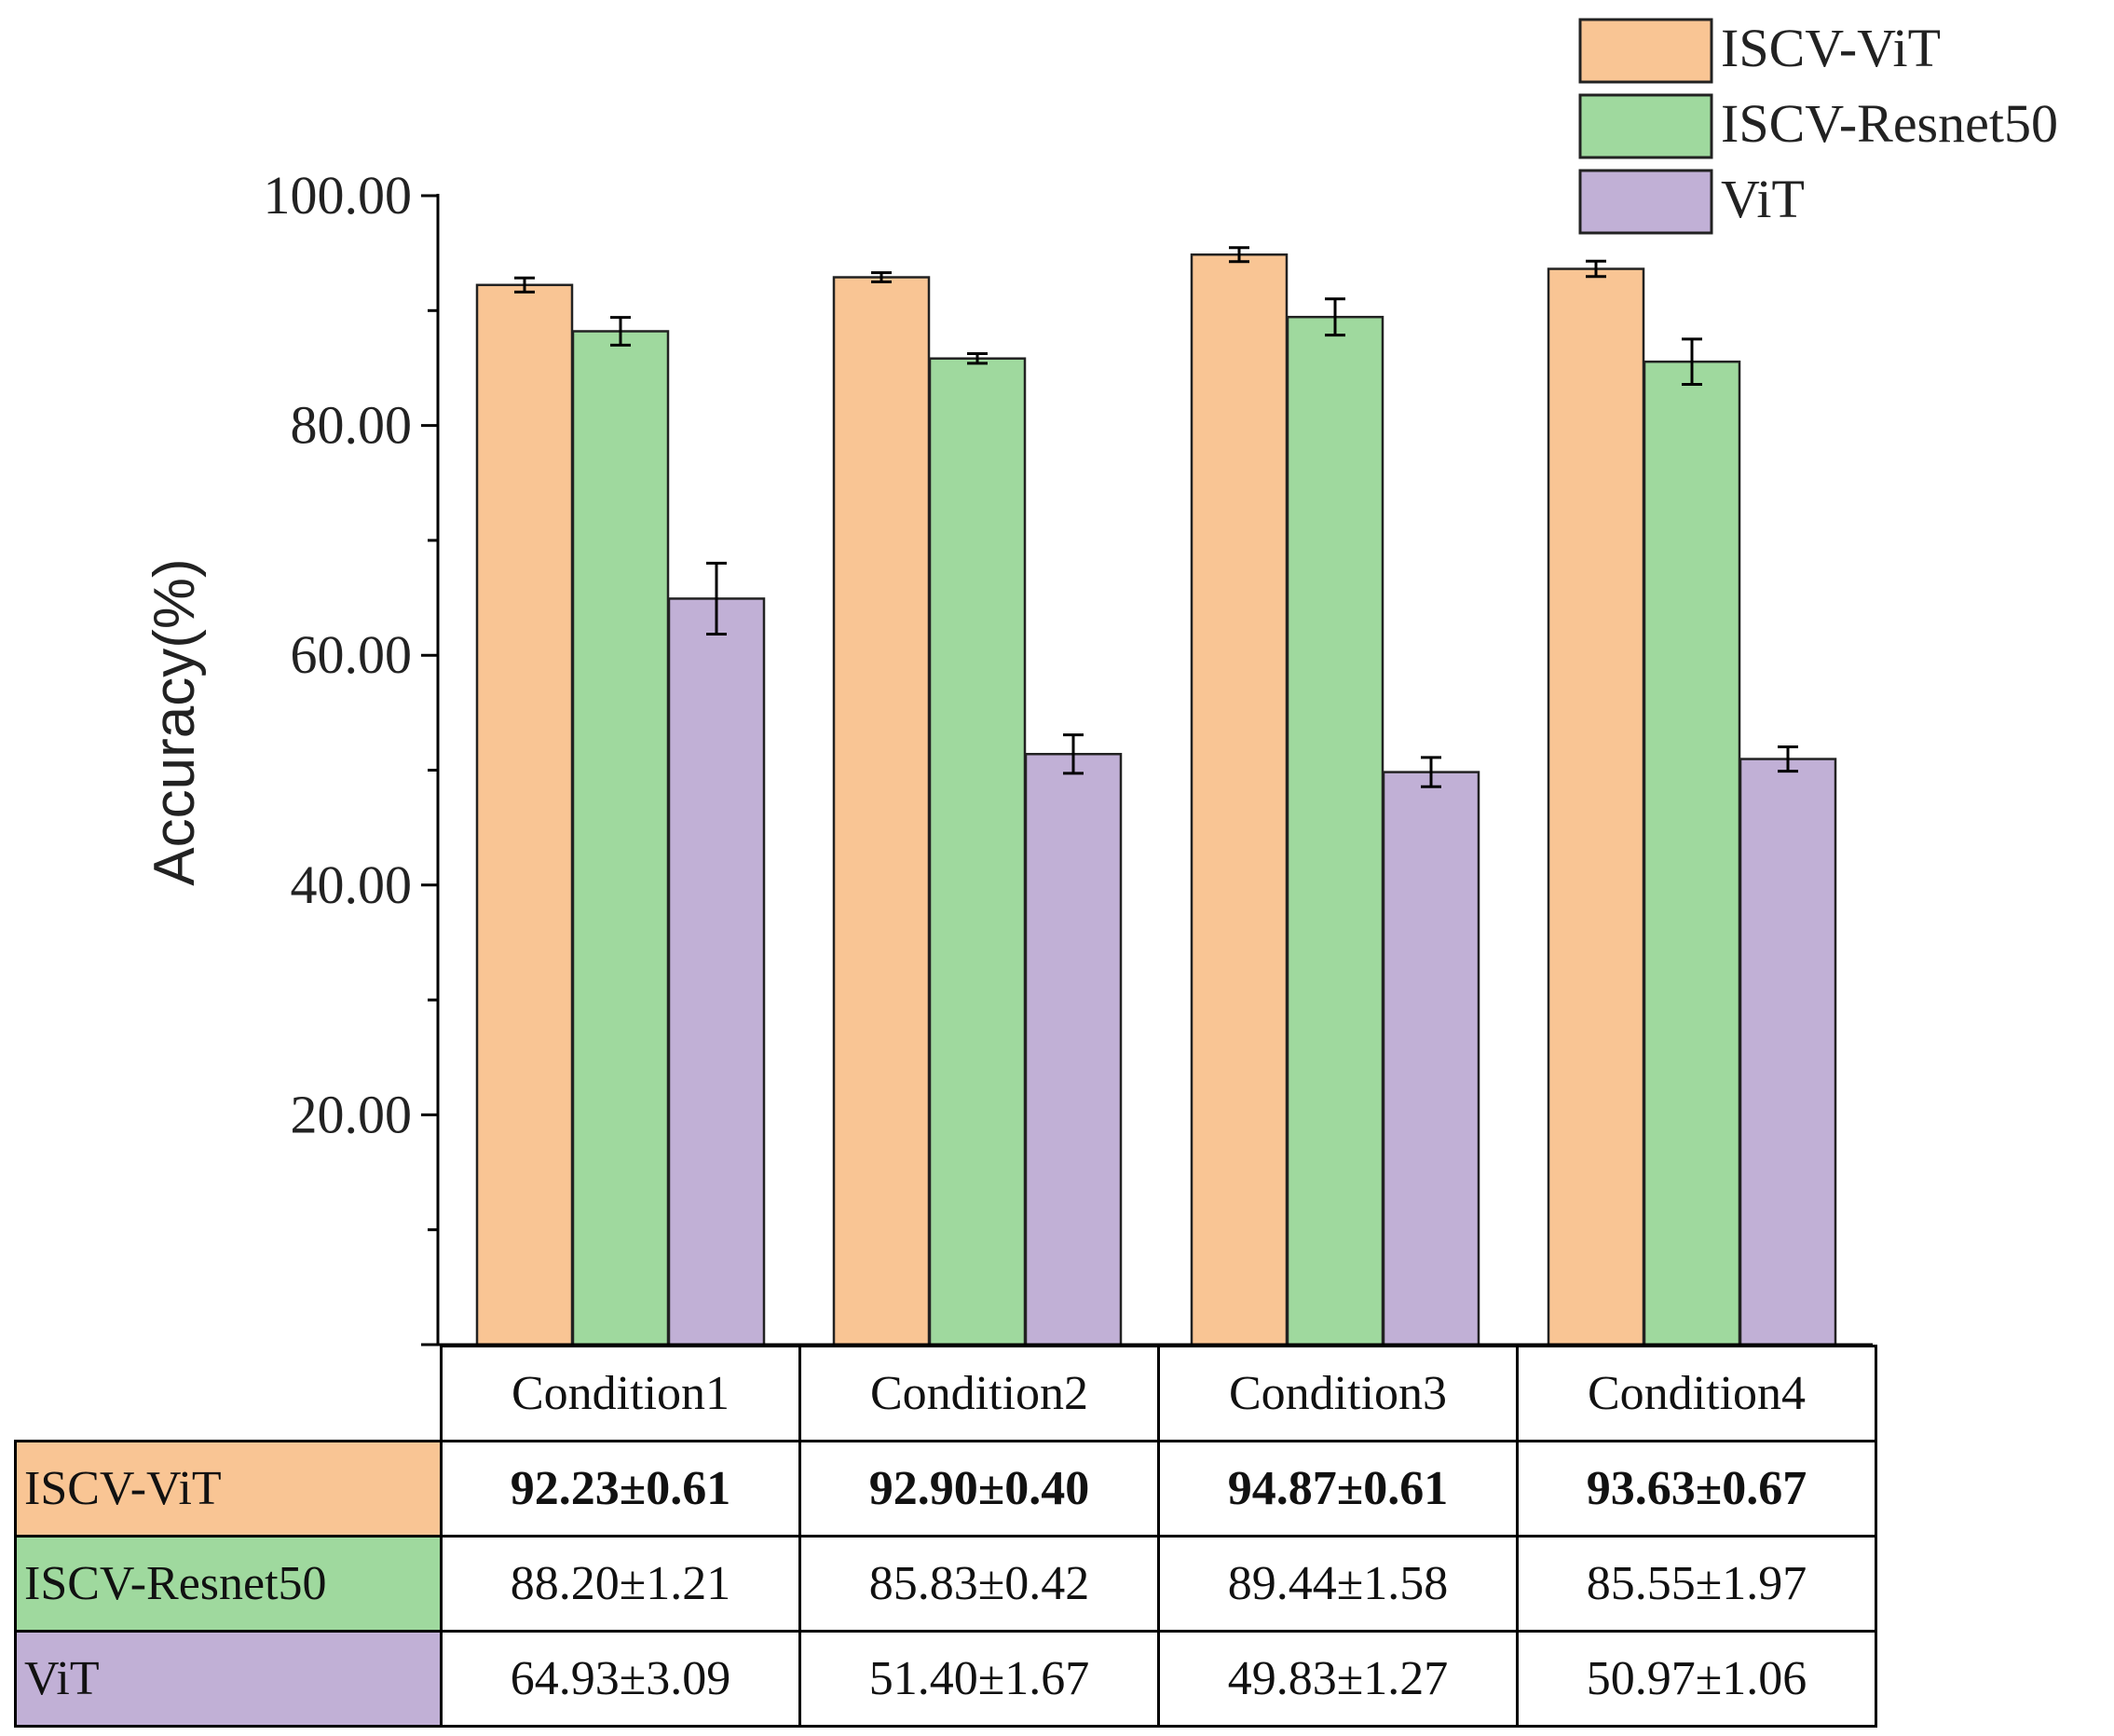 Image resolution: width=2114 pixels, height=1736 pixels. I want to click on table-cell: 64.93±3.09, so click(620, 1679).